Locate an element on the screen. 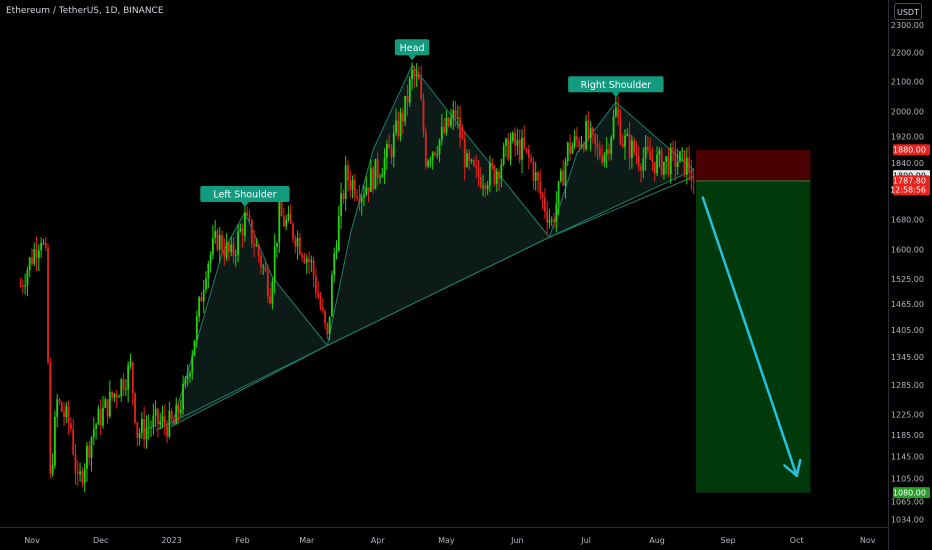 This screenshot has width=932, height=550. chart-title: Ethereum / TetherUS, 1D, BINANCE is located at coordinates (85, 11).